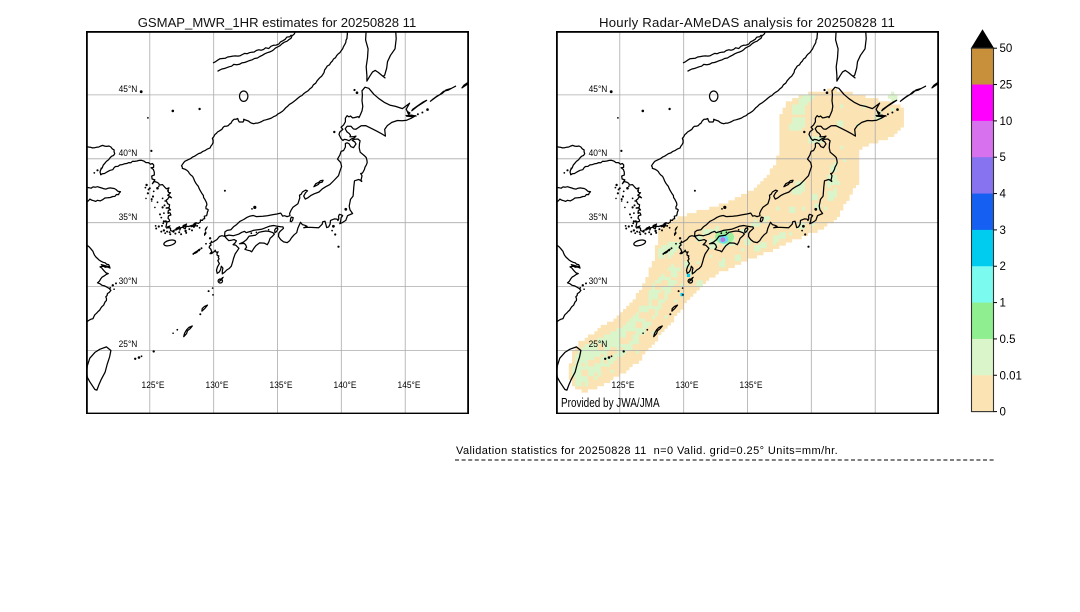 This screenshot has width=1080, height=612. I want to click on svg-text: 0.01, so click(1011, 376).